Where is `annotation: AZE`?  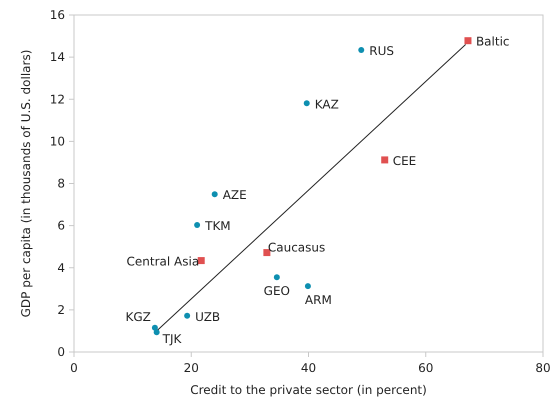 annotation: AZE is located at coordinates (234, 195).